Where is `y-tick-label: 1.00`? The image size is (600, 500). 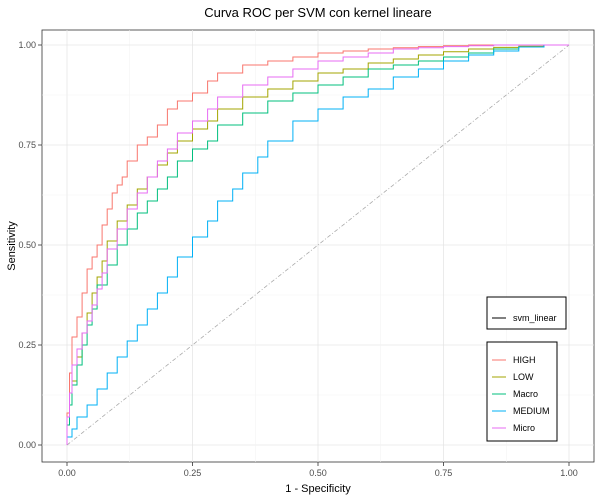
y-tick-label: 1.00 is located at coordinates (27, 45).